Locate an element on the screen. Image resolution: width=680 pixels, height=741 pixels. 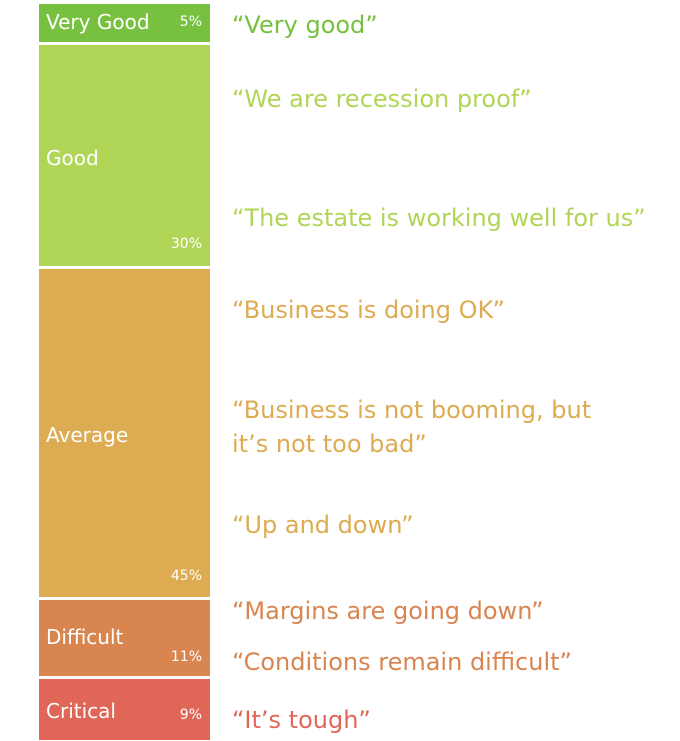
segment-label: Critical is located at coordinates (81, 711).